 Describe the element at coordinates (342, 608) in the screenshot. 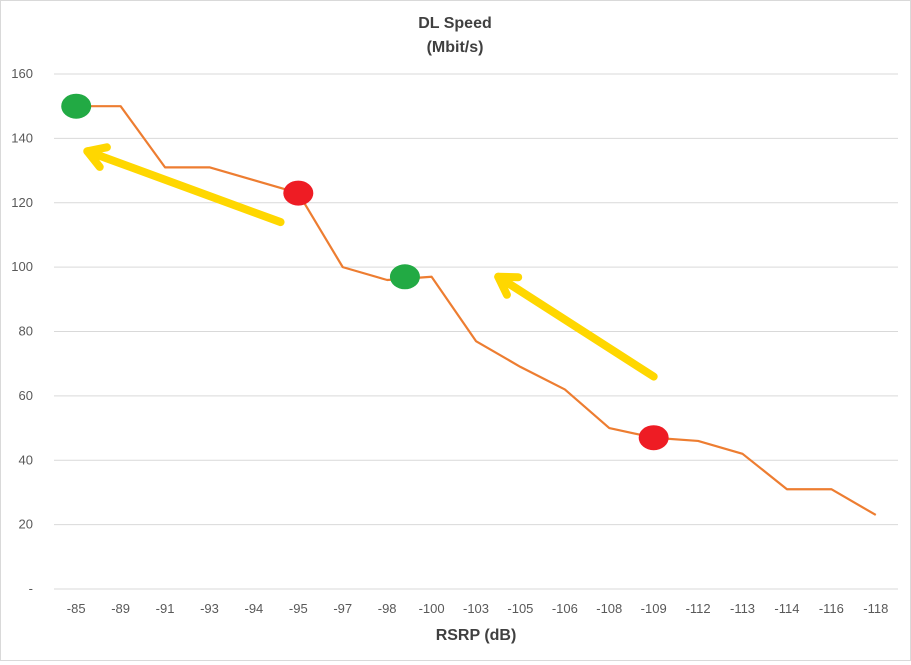

I see `x-tick-label: -97` at that location.